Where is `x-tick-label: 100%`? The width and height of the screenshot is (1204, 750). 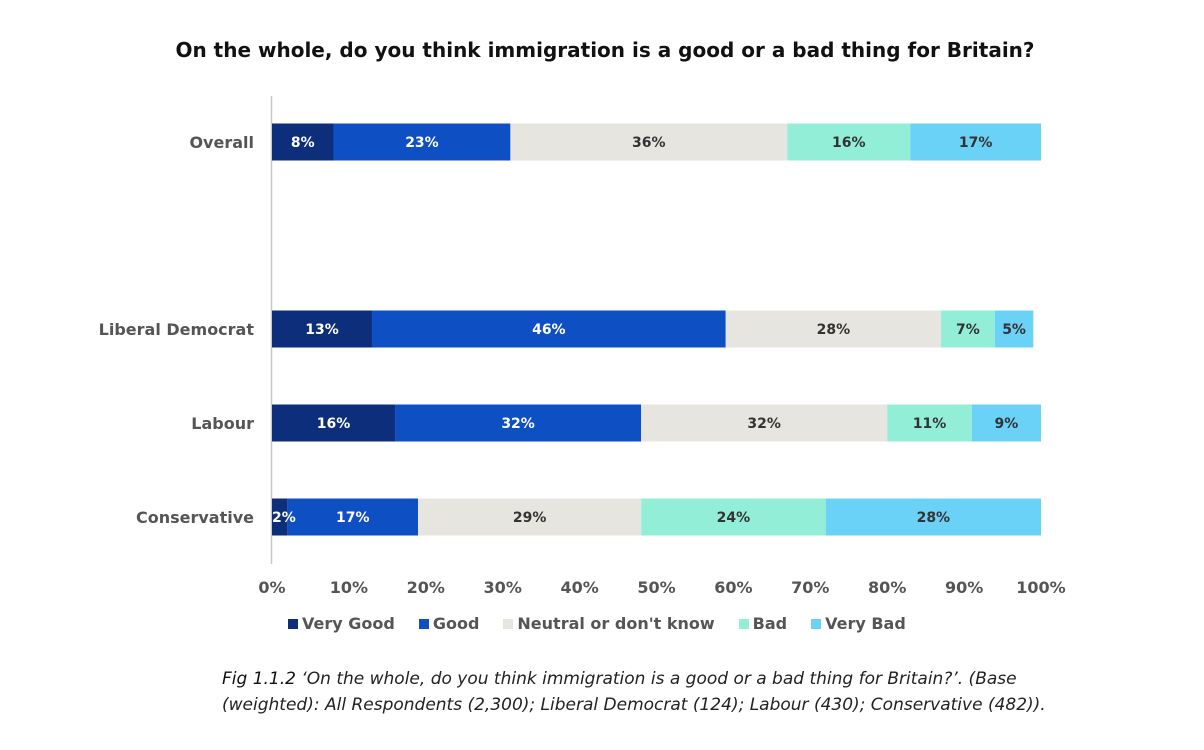
x-tick-label: 100% is located at coordinates (1040, 587).